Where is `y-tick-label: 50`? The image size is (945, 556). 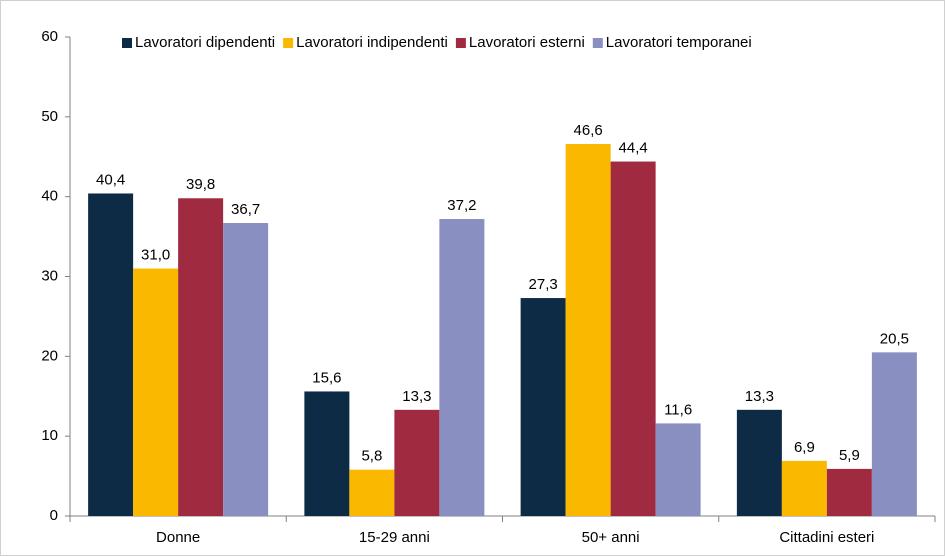 y-tick-label: 50 is located at coordinates (49, 116).